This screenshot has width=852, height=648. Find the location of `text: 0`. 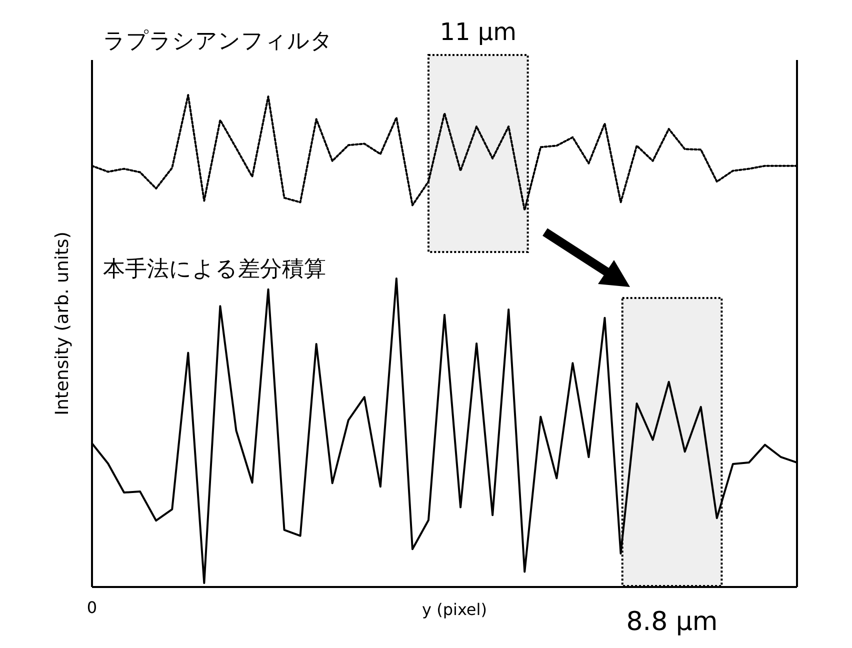

text: 0 is located at coordinates (92, 607).